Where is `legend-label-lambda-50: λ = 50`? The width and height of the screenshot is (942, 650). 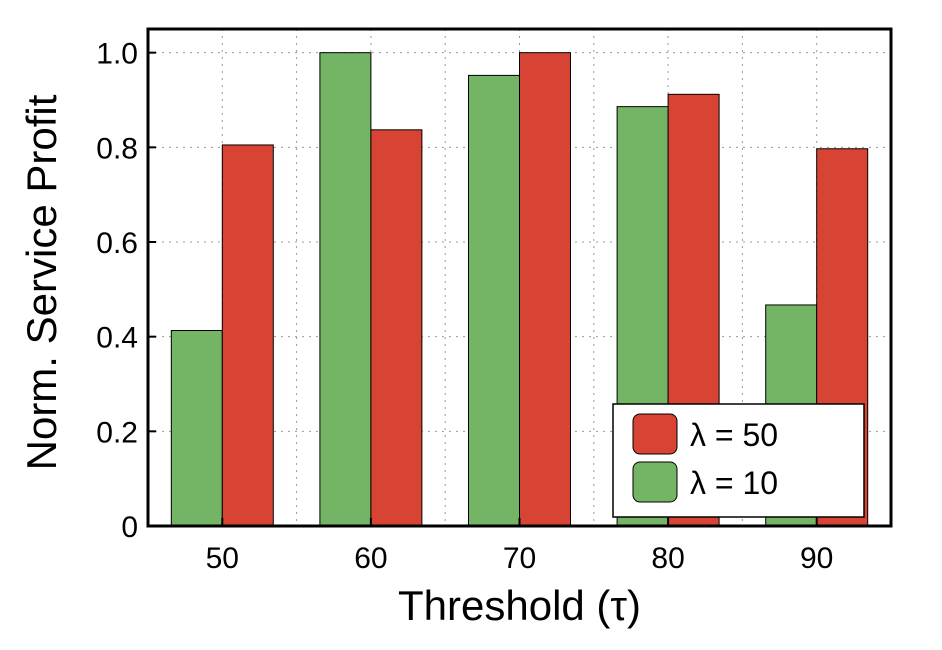
legend-label-lambda-50: λ = 50 is located at coordinates (734, 435).